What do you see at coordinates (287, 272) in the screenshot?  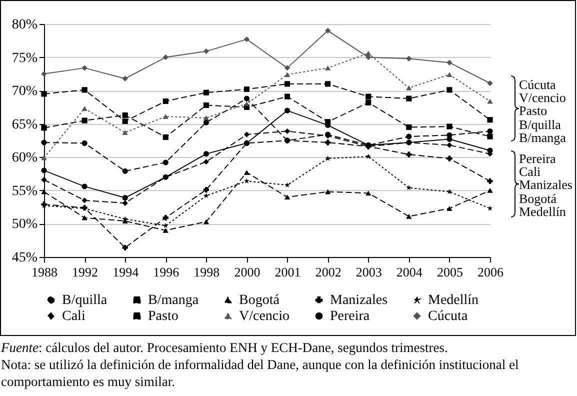 I see `x-tick-label: 2001` at bounding box center [287, 272].